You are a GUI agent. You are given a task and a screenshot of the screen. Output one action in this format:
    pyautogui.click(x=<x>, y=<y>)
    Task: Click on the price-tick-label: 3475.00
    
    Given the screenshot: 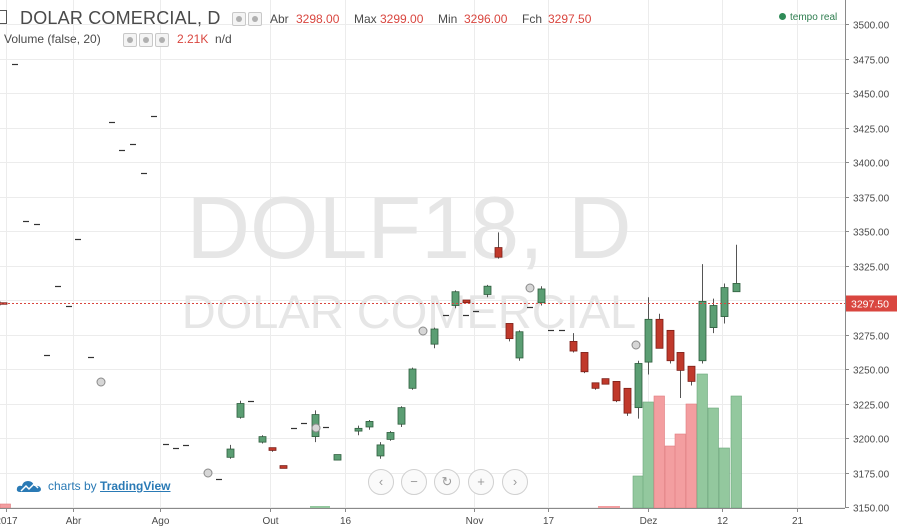 What is the action you would take?
    pyautogui.click(x=871, y=61)
    